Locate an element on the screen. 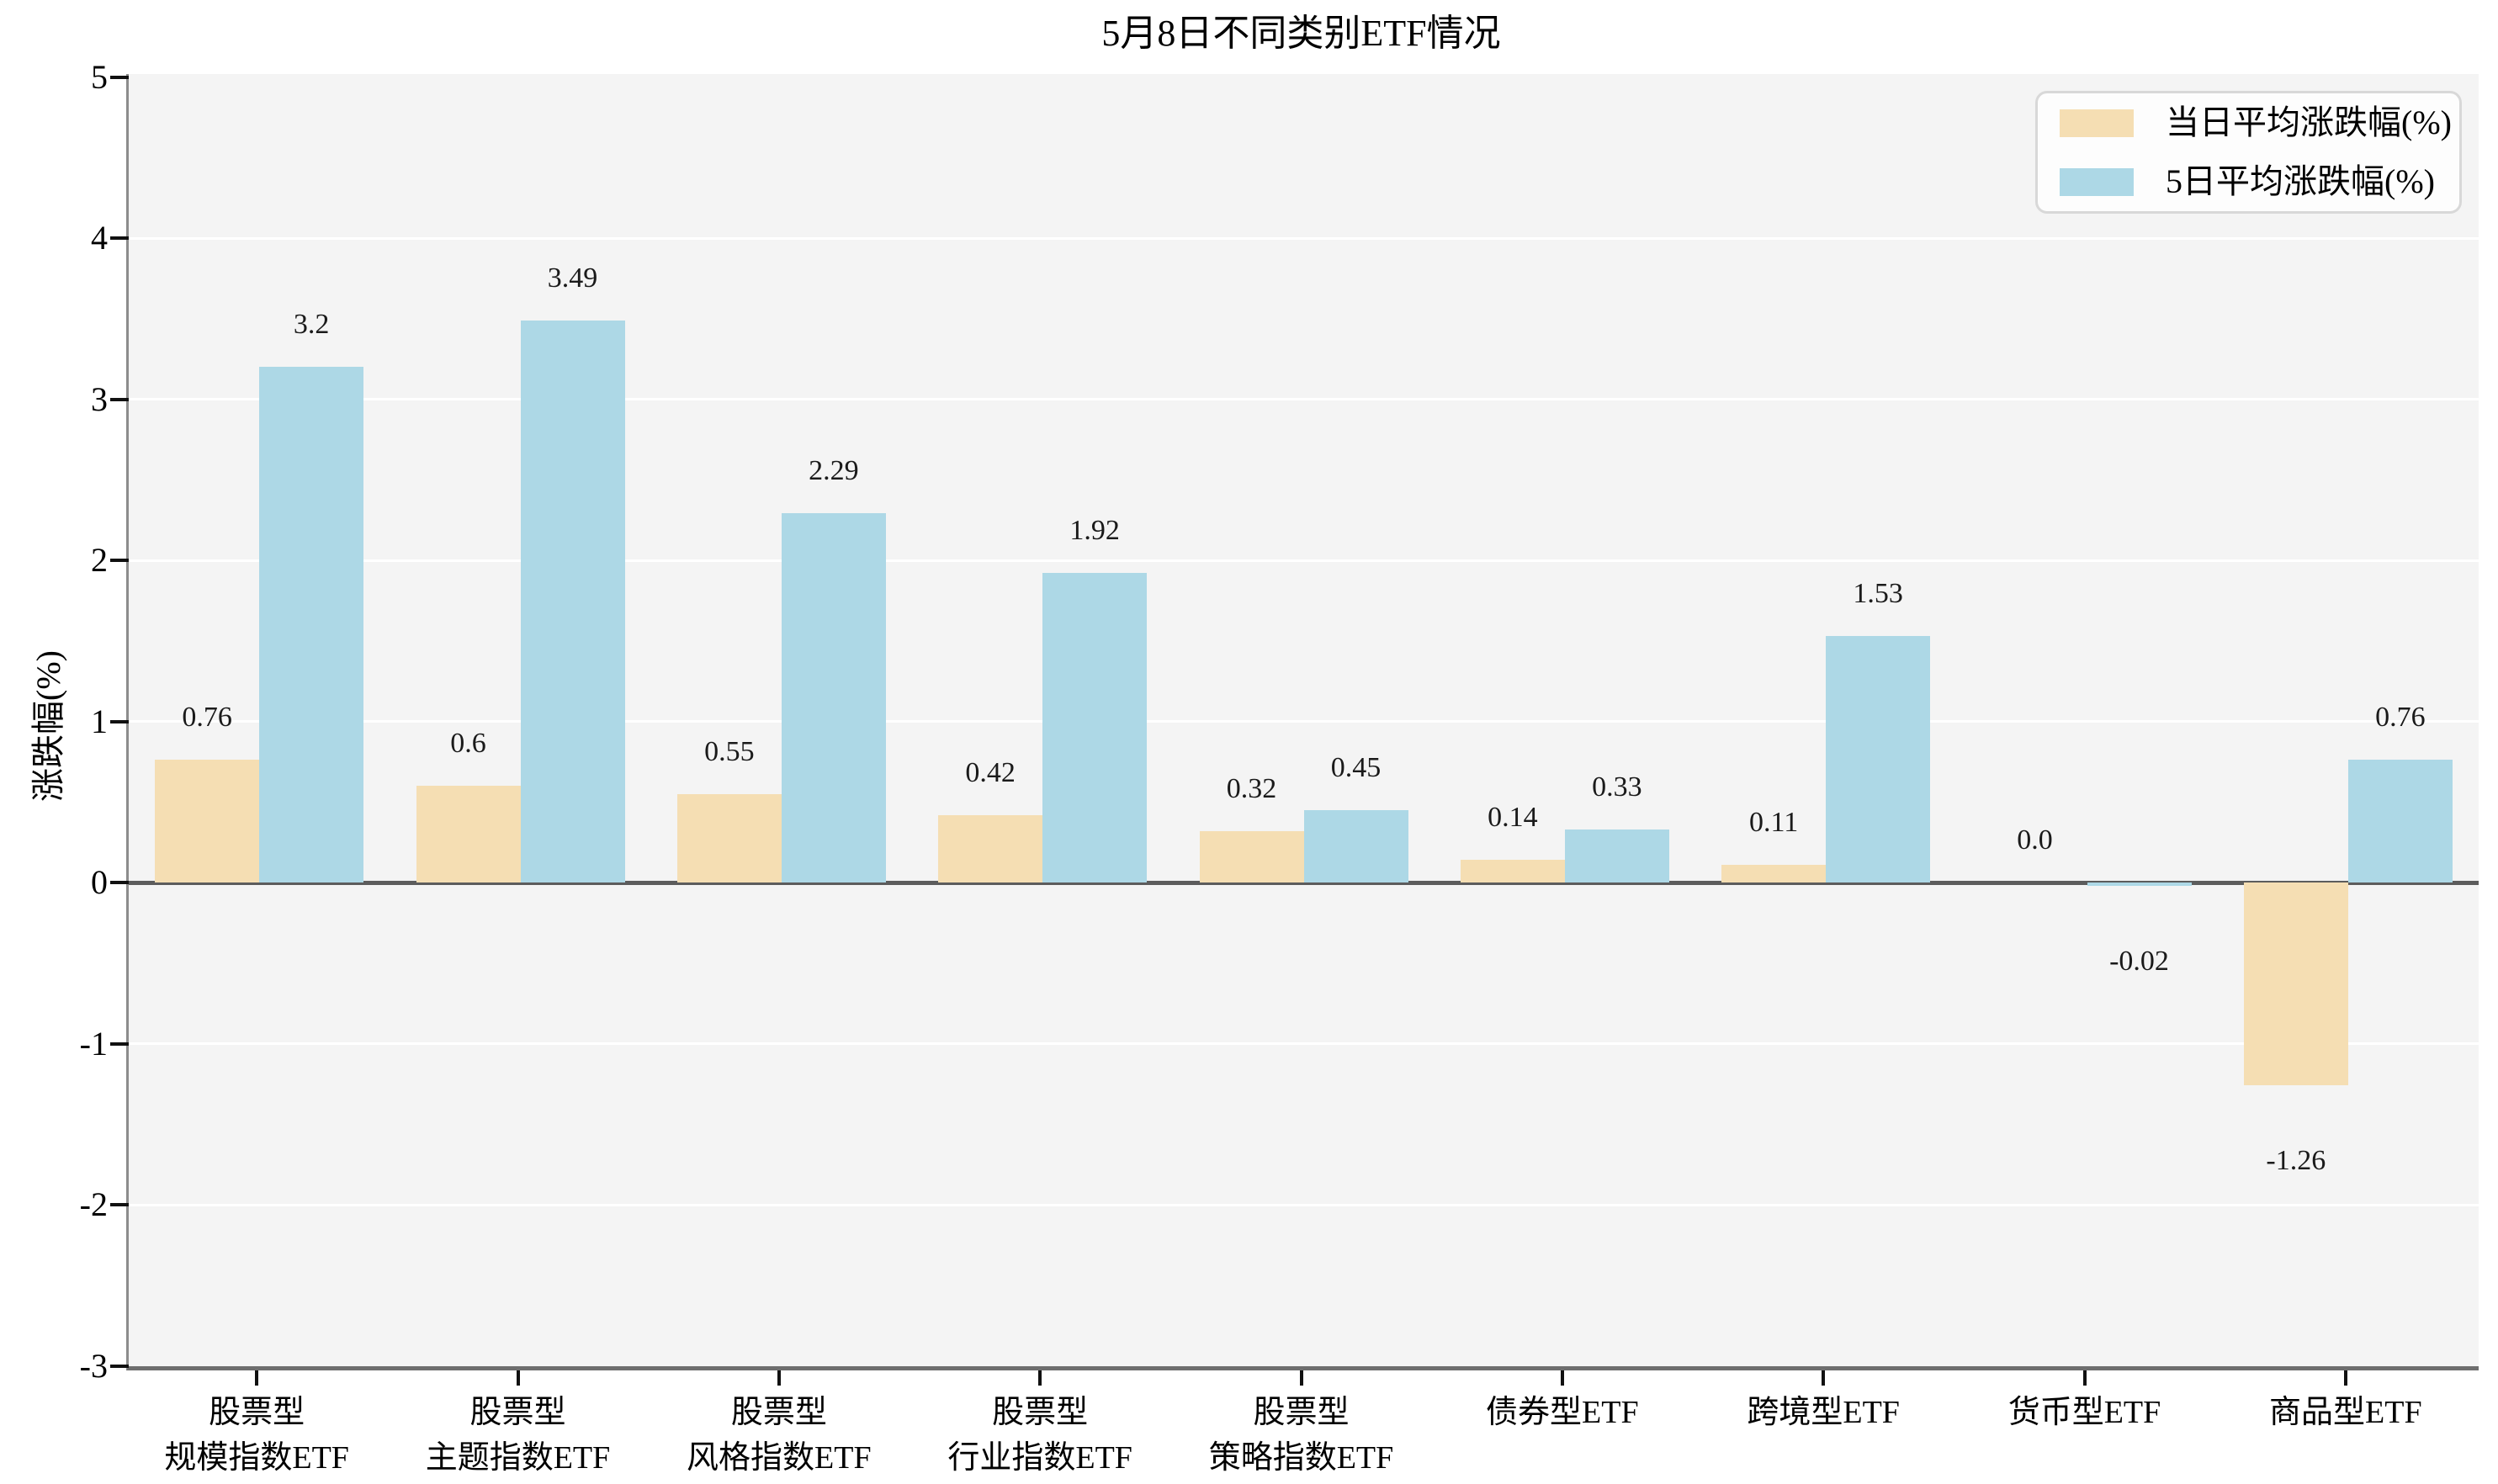  value-label-series2-cat1: 3.2 is located at coordinates (311, 325).